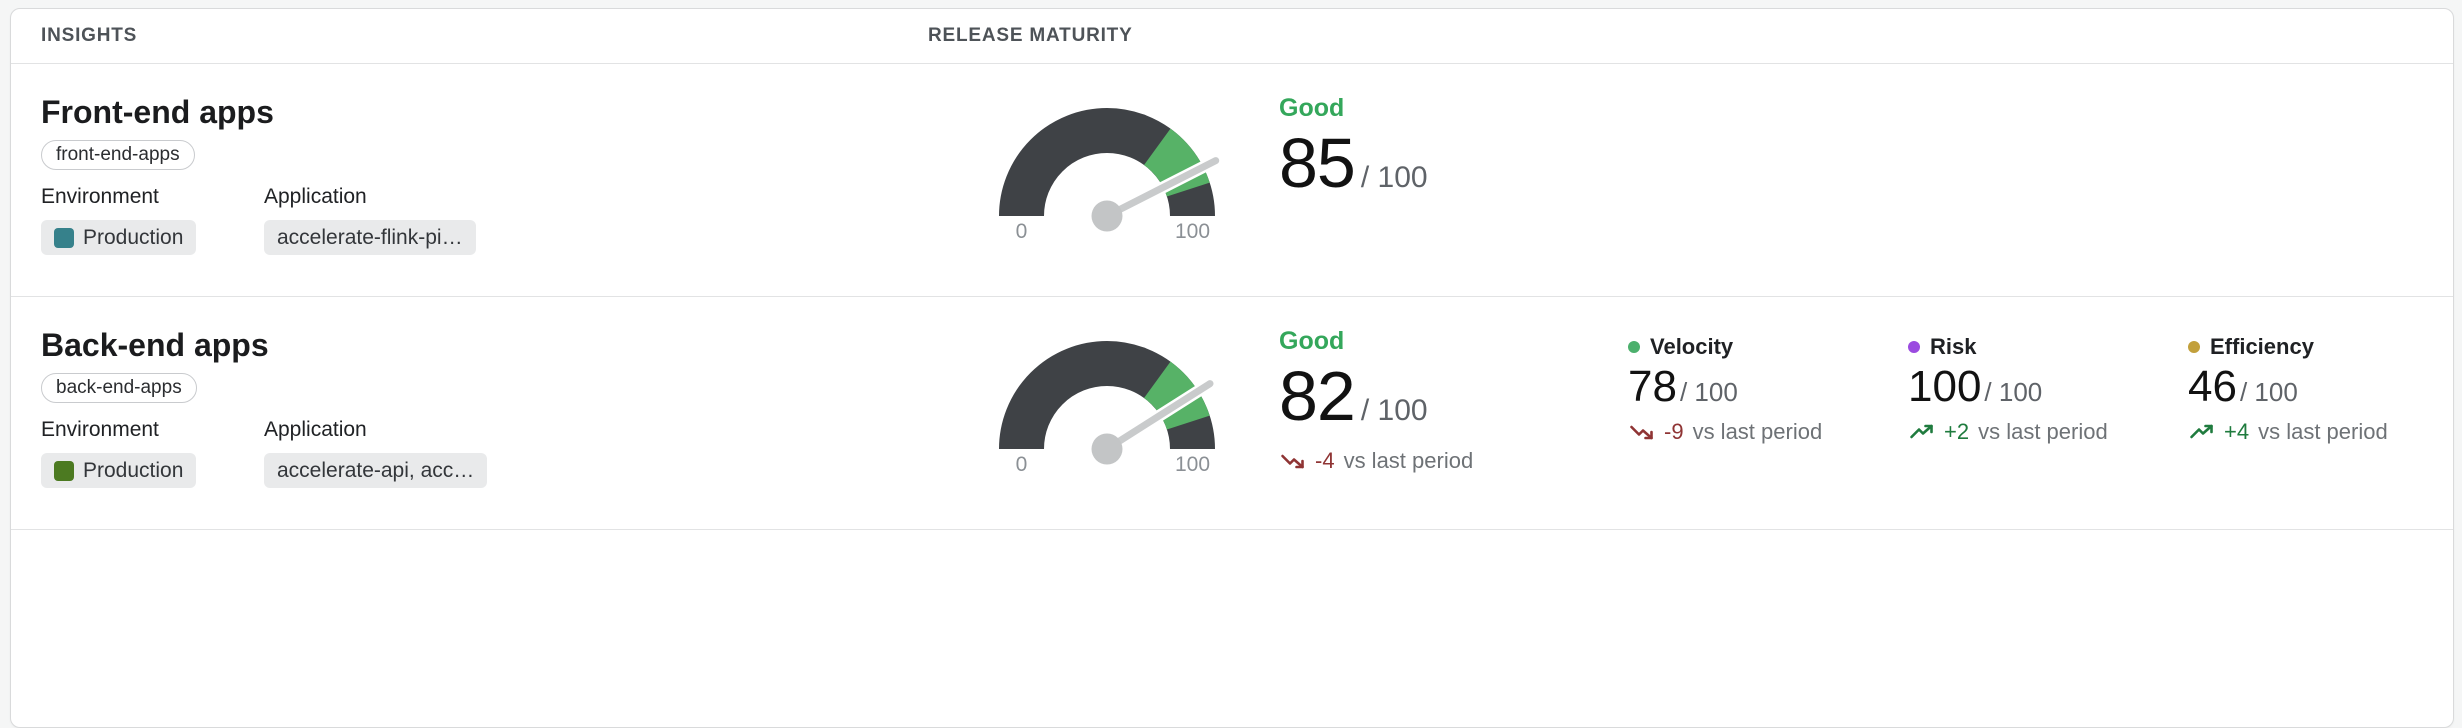 This screenshot has width=2462, height=728. I want to click on trend-delta: -9, so click(1674, 432).